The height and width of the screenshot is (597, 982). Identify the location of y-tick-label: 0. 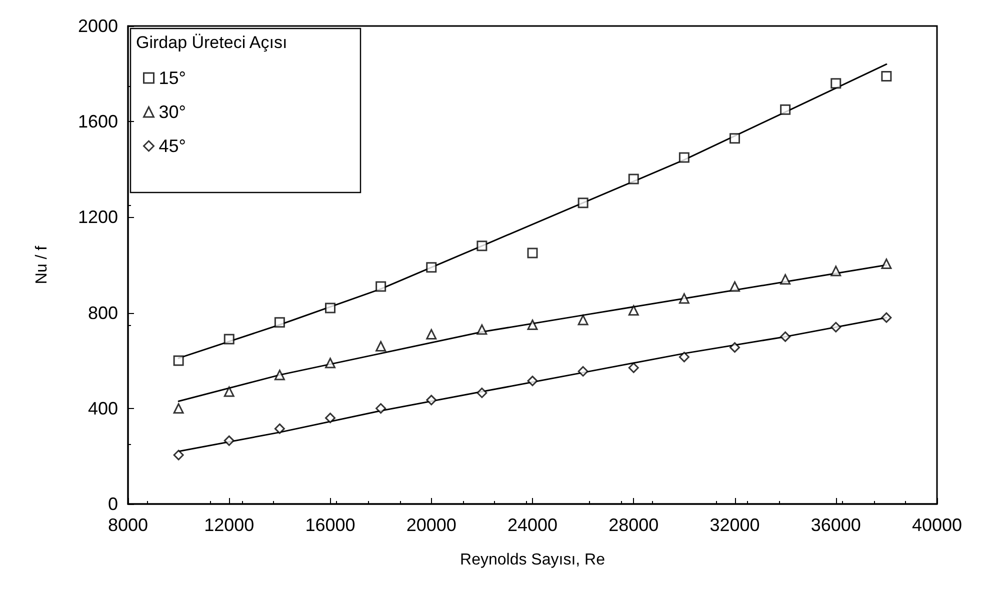
(113, 504).